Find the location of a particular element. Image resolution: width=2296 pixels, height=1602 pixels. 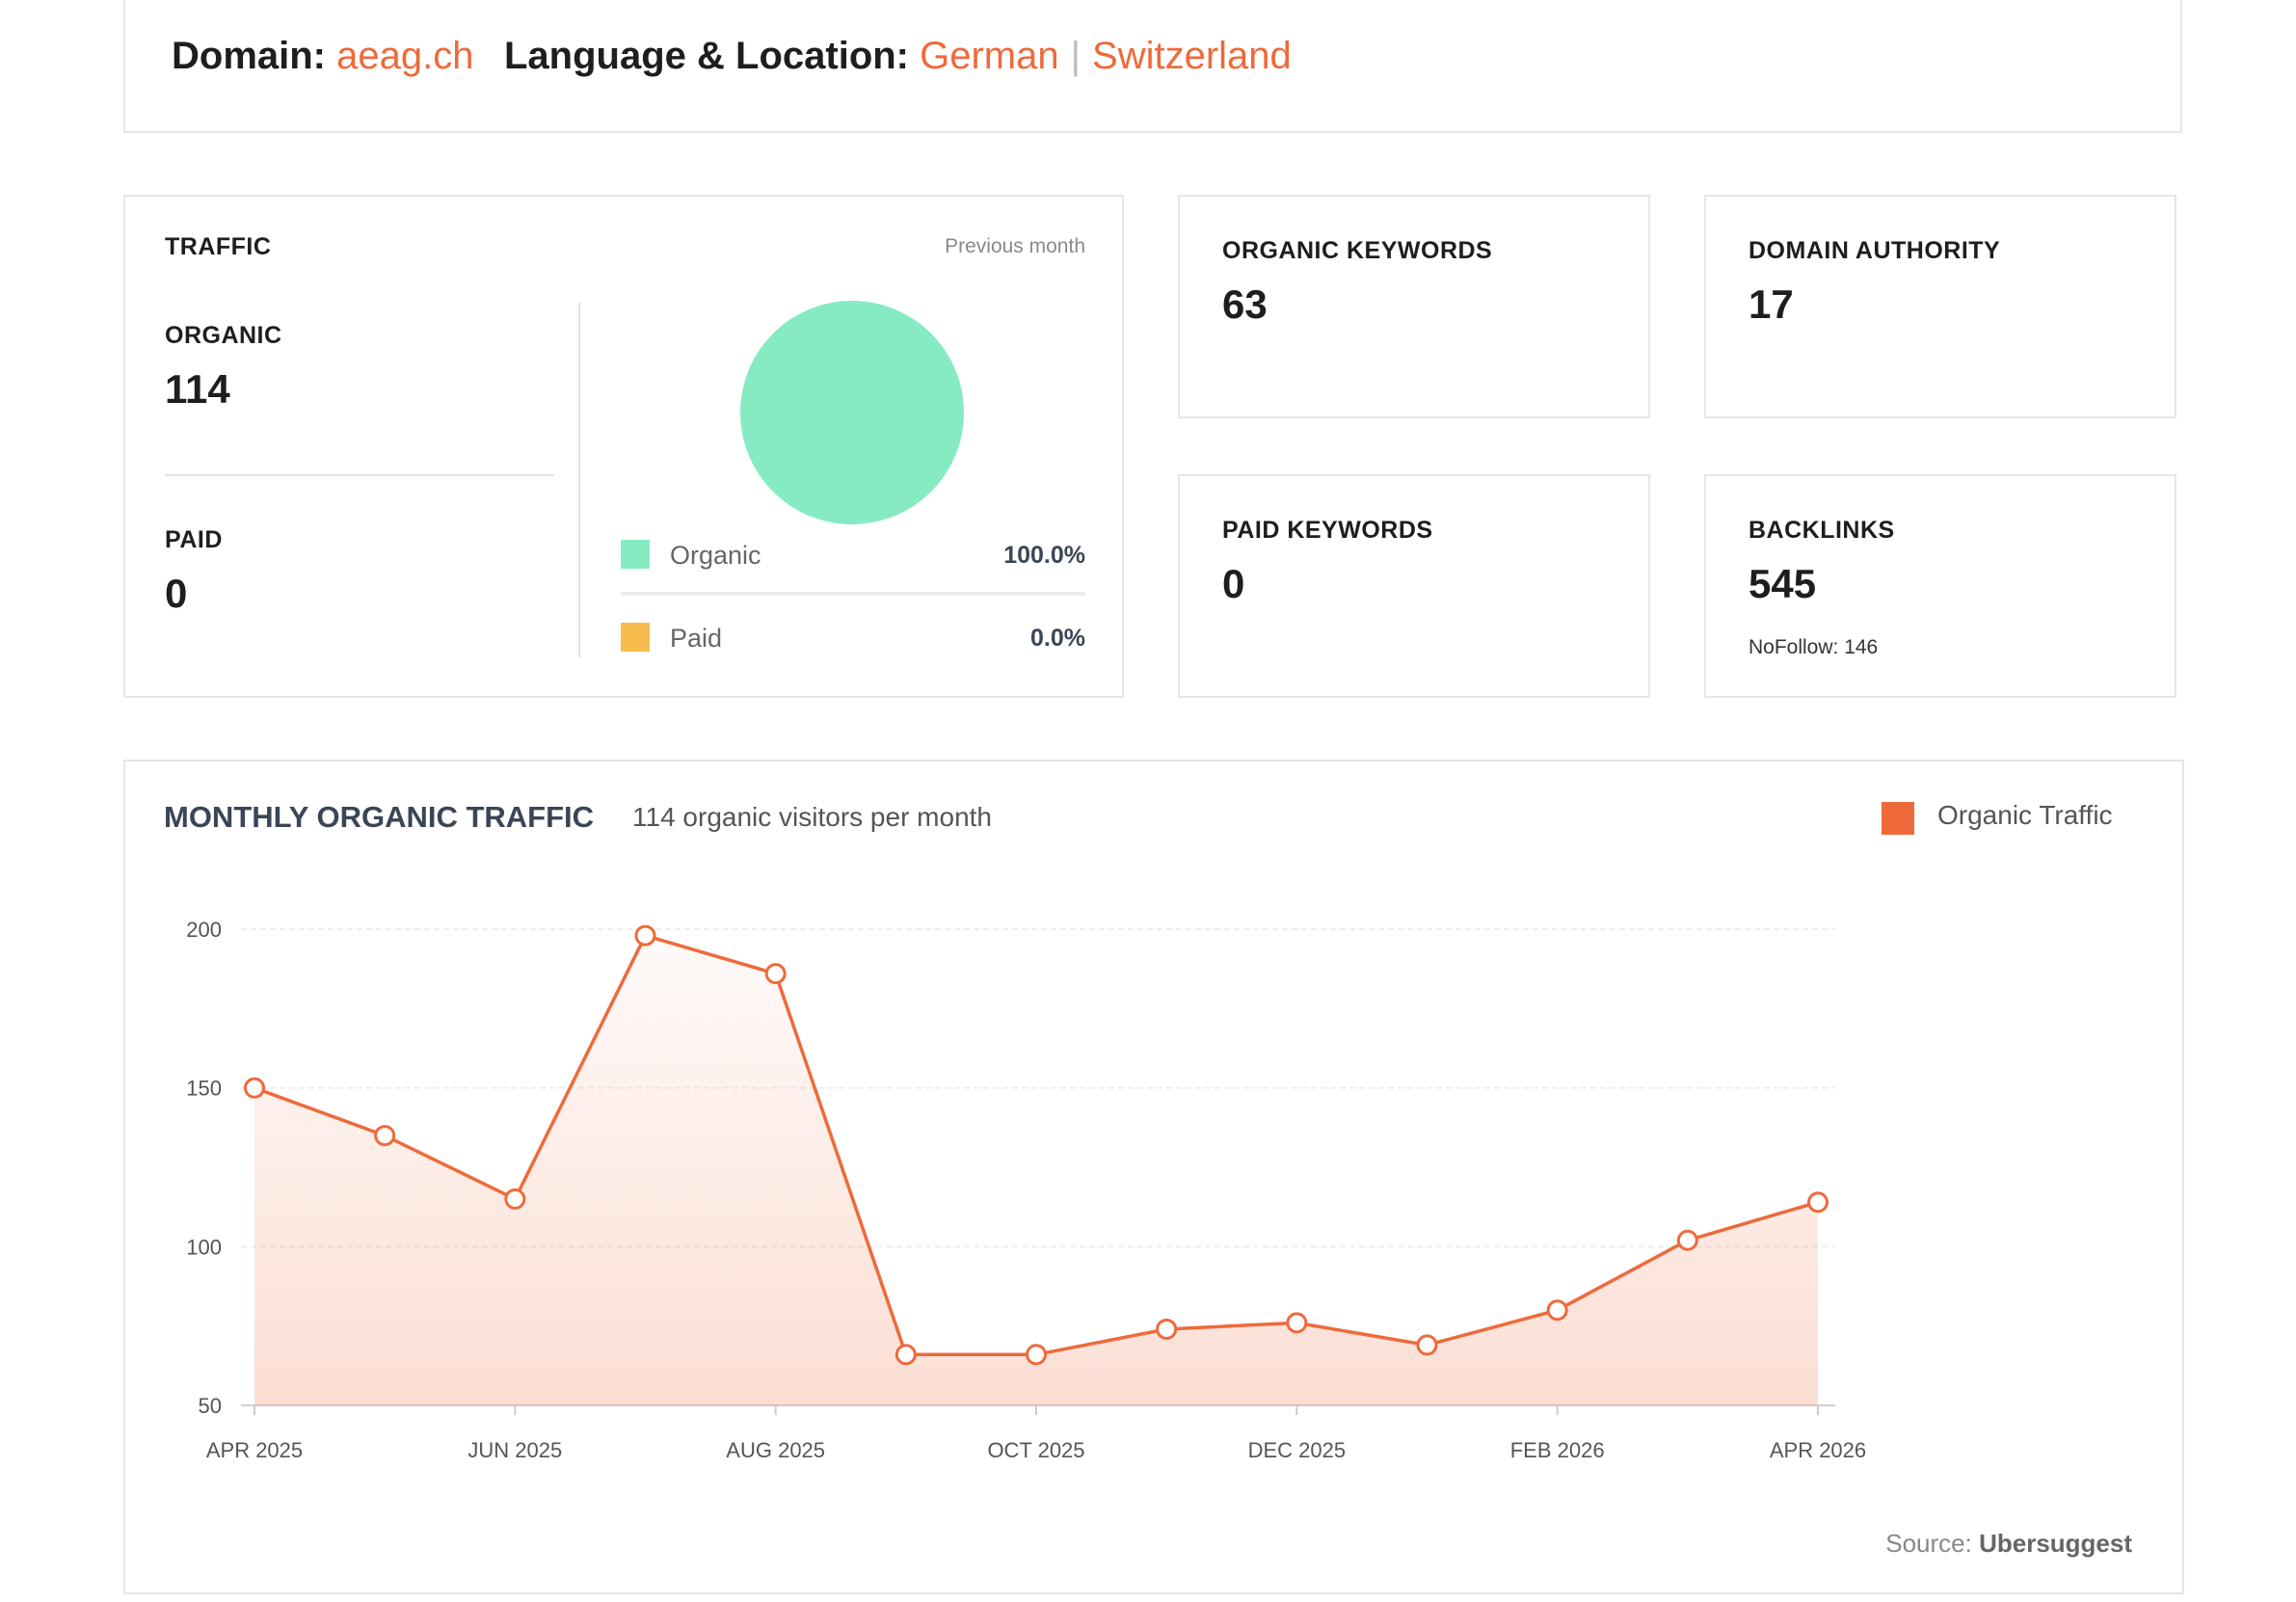

vertical-divider is located at coordinates (579, 480).